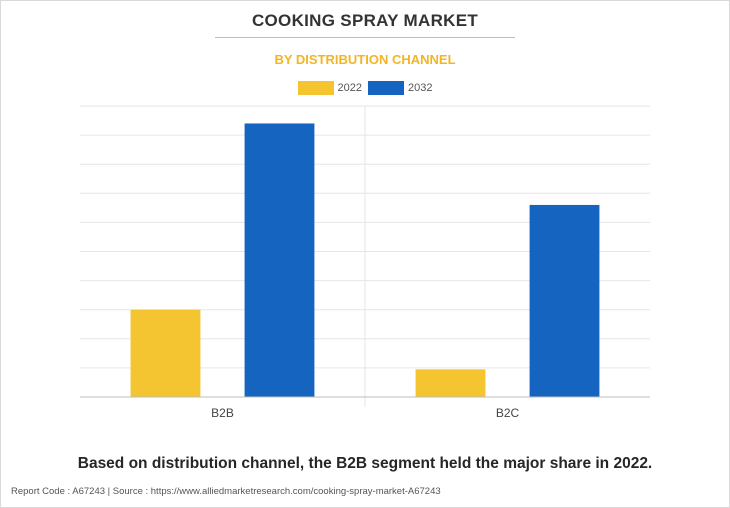  I want to click on chart-title: COOKING SPRAY MARKET, so click(365, 20).